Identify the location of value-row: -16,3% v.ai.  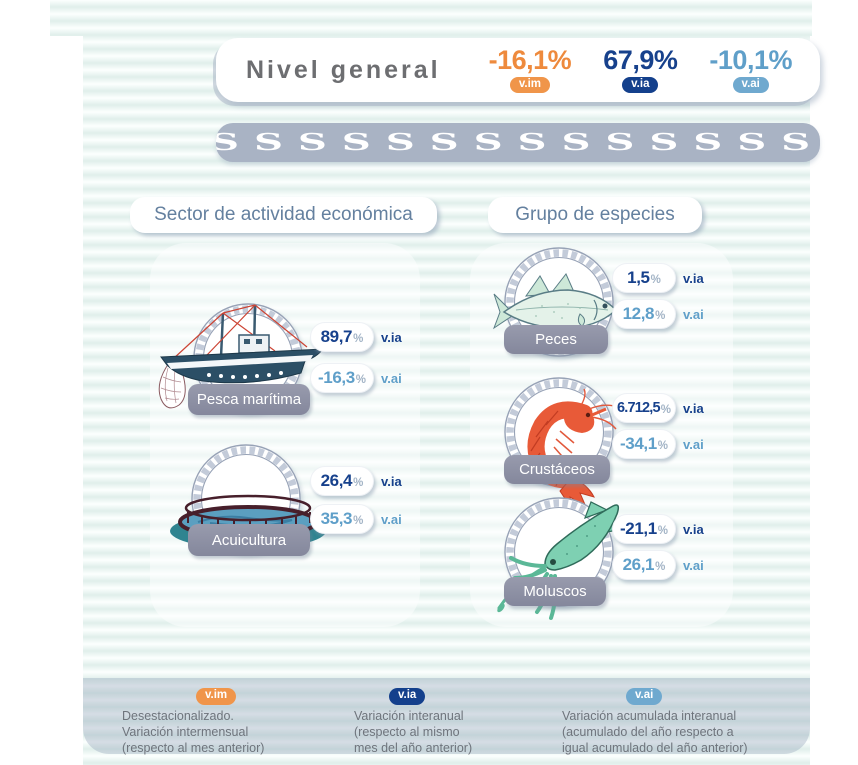
(356, 378).